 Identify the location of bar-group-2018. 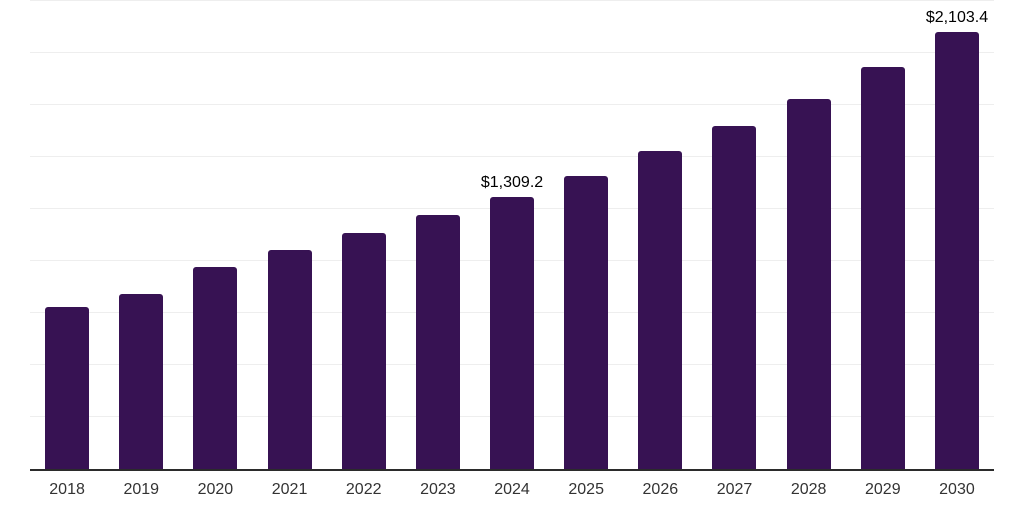
(67, 235).